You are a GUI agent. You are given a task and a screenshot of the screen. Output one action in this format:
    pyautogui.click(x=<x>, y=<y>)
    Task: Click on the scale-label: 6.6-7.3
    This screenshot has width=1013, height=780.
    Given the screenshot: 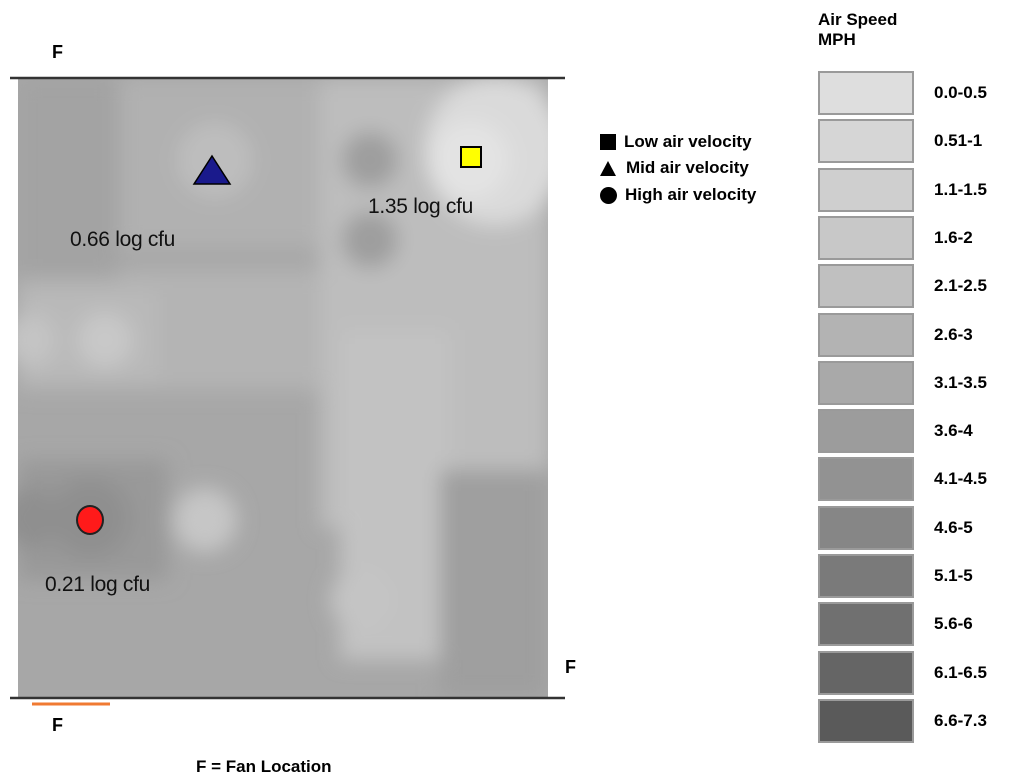 What is the action you would take?
    pyautogui.click(x=960, y=720)
    